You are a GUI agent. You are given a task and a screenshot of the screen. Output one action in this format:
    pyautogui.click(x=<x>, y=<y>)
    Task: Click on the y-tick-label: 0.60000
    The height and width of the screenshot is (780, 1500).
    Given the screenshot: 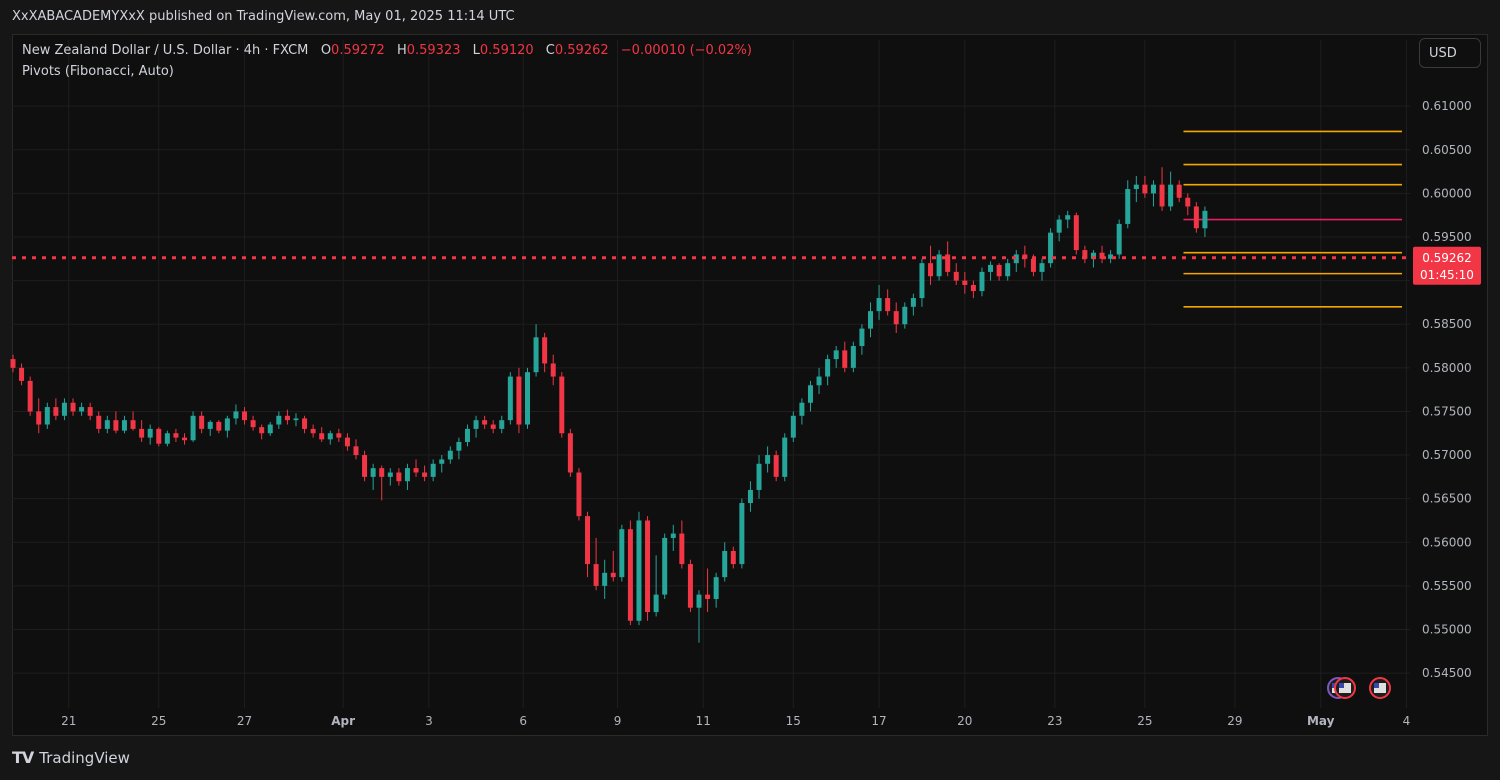 What is the action you would take?
    pyautogui.click(x=1447, y=193)
    